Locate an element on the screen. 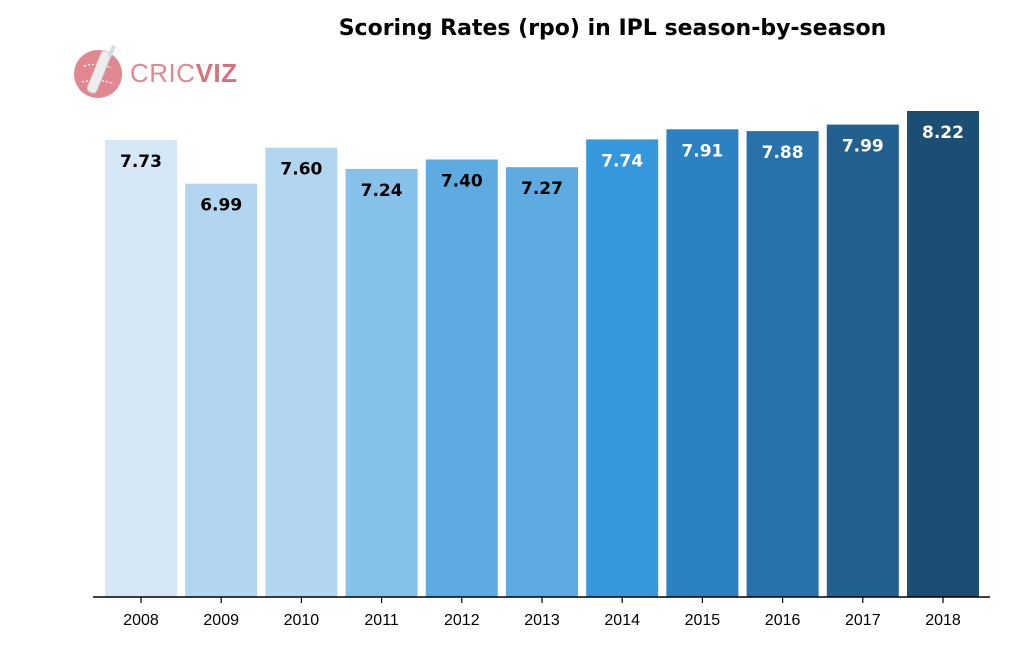 The height and width of the screenshot is (655, 1024). x-tick-label: 2009 is located at coordinates (221, 620).